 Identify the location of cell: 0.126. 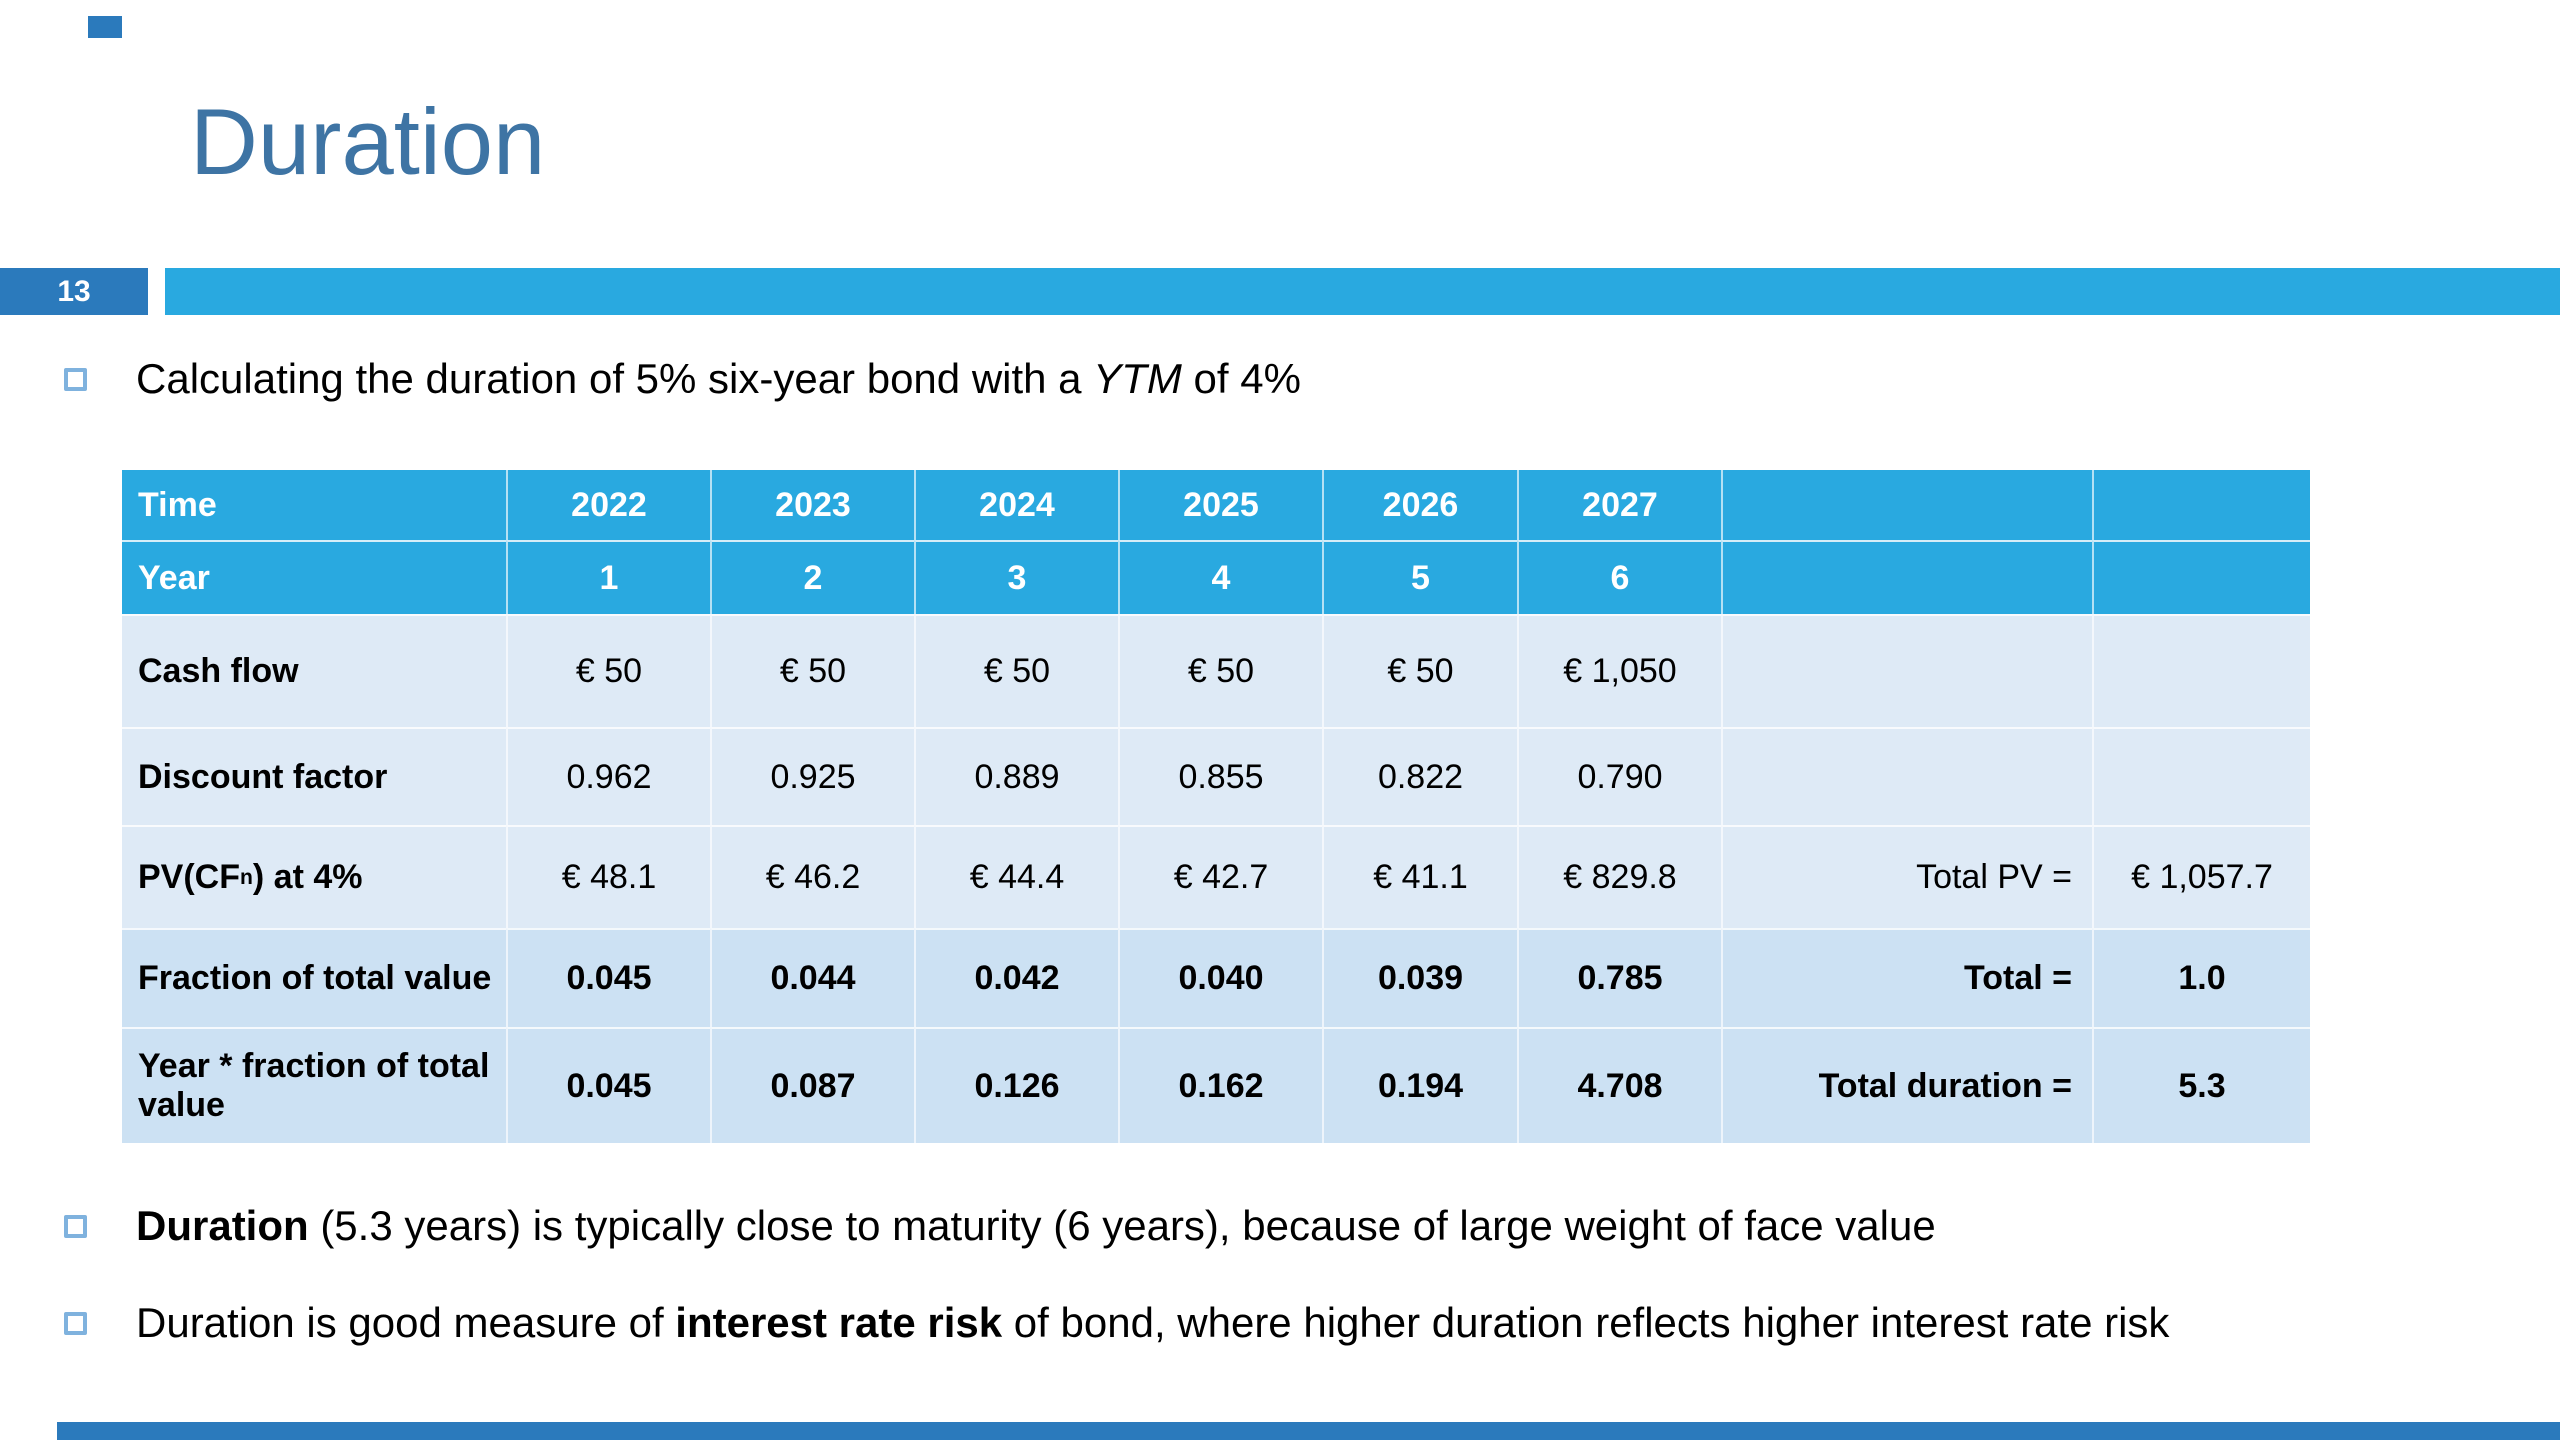
(1016, 1085).